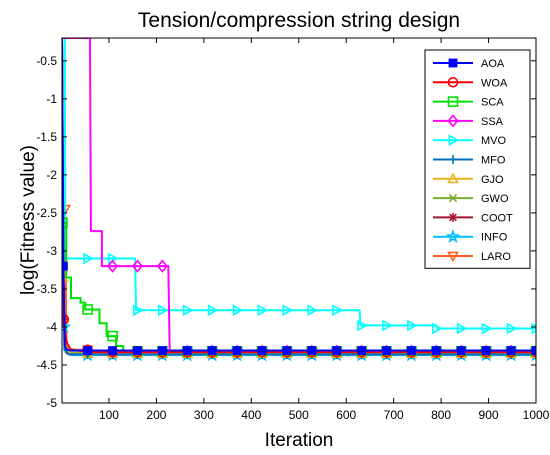  What do you see at coordinates (453, 235) in the screenshot?
I see `legend-marker-info` at bounding box center [453, 235].